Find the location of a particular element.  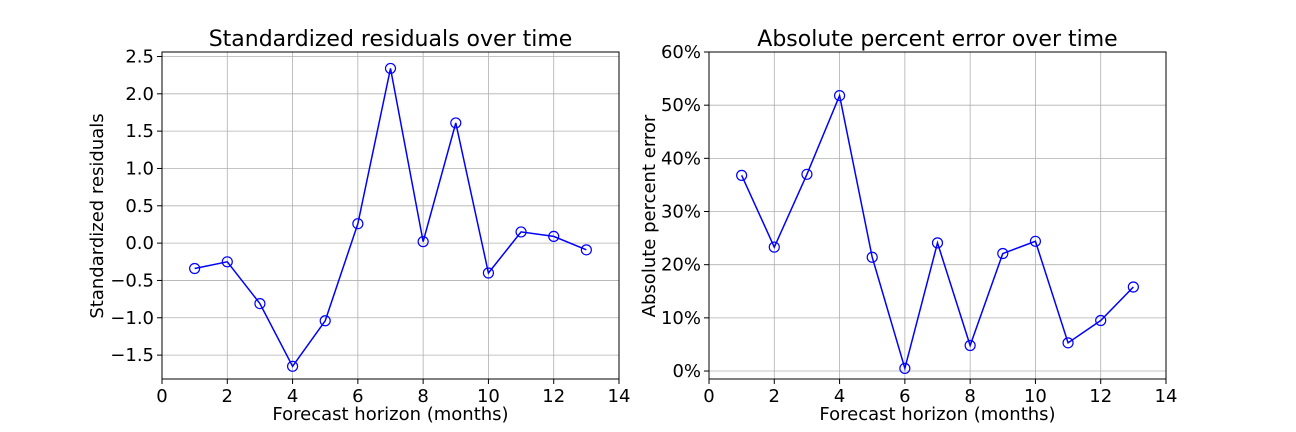

percent-error-y-tick-label: 20% is located at coordinates (681, 265).